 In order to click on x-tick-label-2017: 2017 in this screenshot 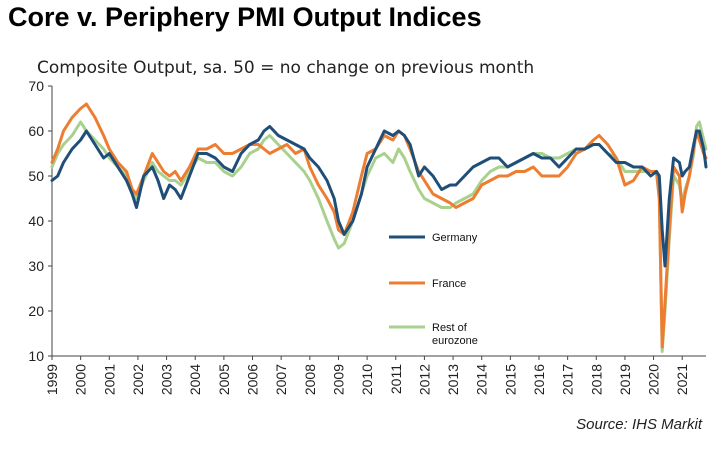, I will do `click(568, 379)`.